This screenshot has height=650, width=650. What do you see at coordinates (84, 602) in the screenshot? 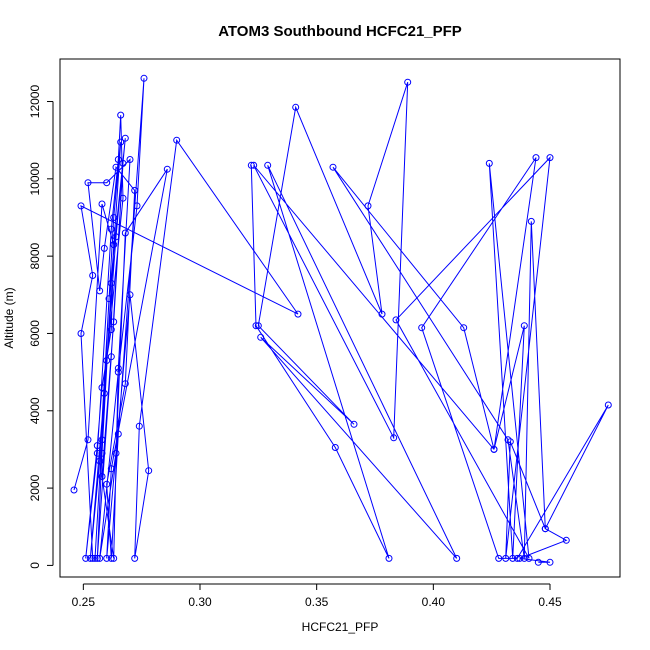
I see `x-tick-label: 0.25` at bounding box center [84, 602].